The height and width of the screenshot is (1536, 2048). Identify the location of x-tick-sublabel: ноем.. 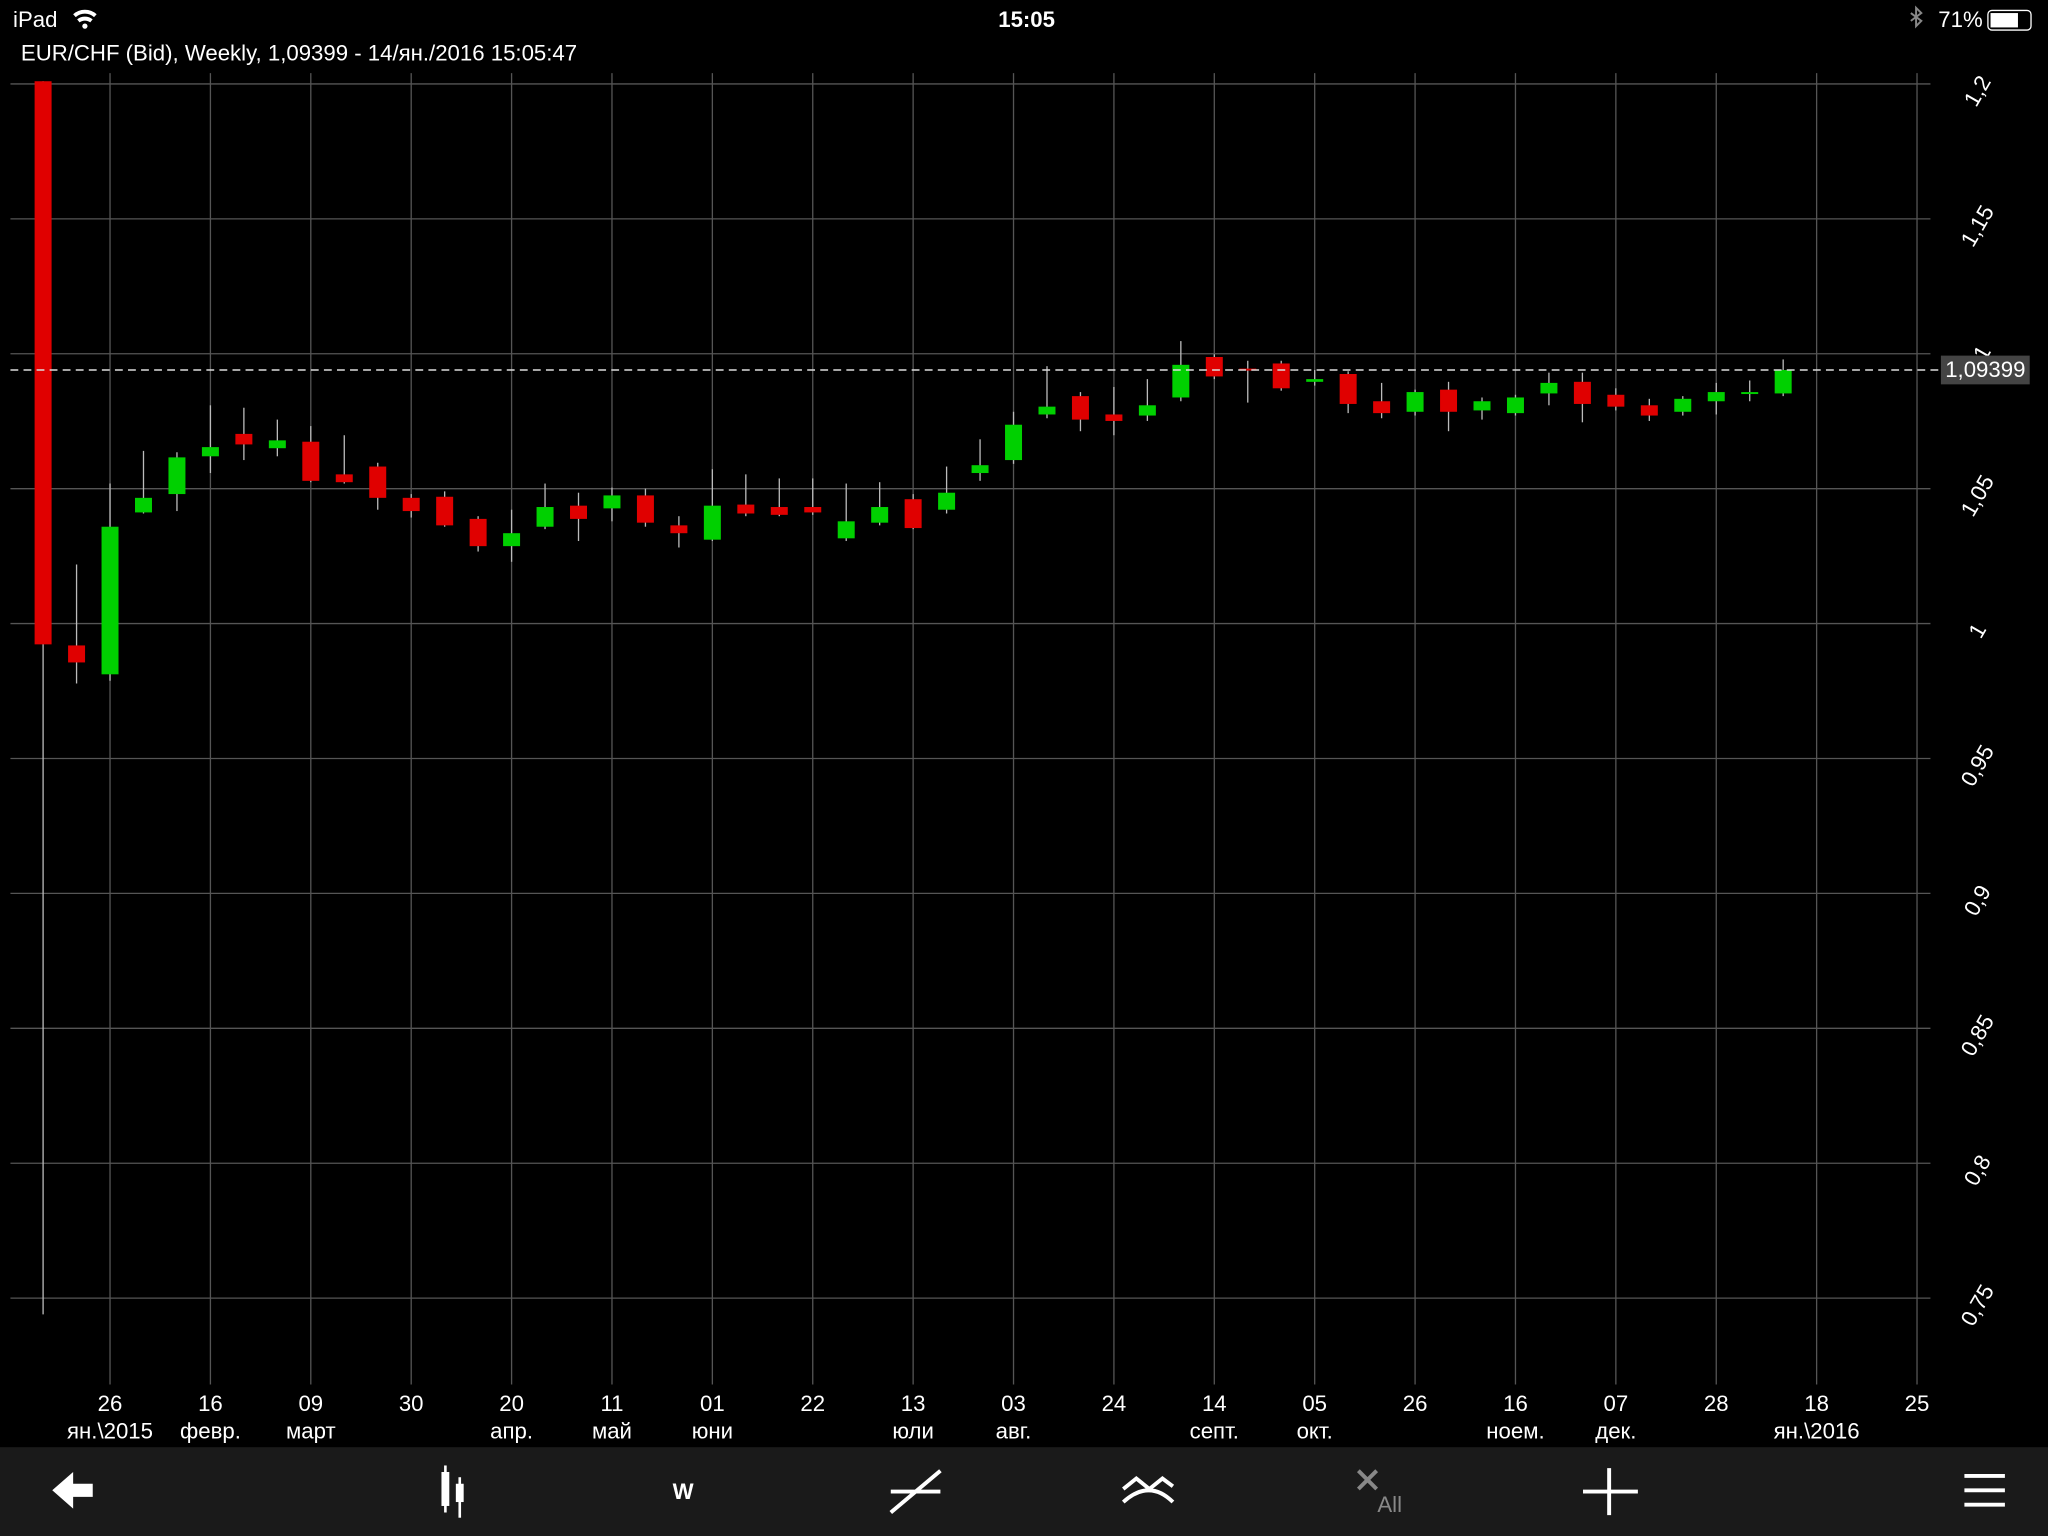
(1515, 1431).